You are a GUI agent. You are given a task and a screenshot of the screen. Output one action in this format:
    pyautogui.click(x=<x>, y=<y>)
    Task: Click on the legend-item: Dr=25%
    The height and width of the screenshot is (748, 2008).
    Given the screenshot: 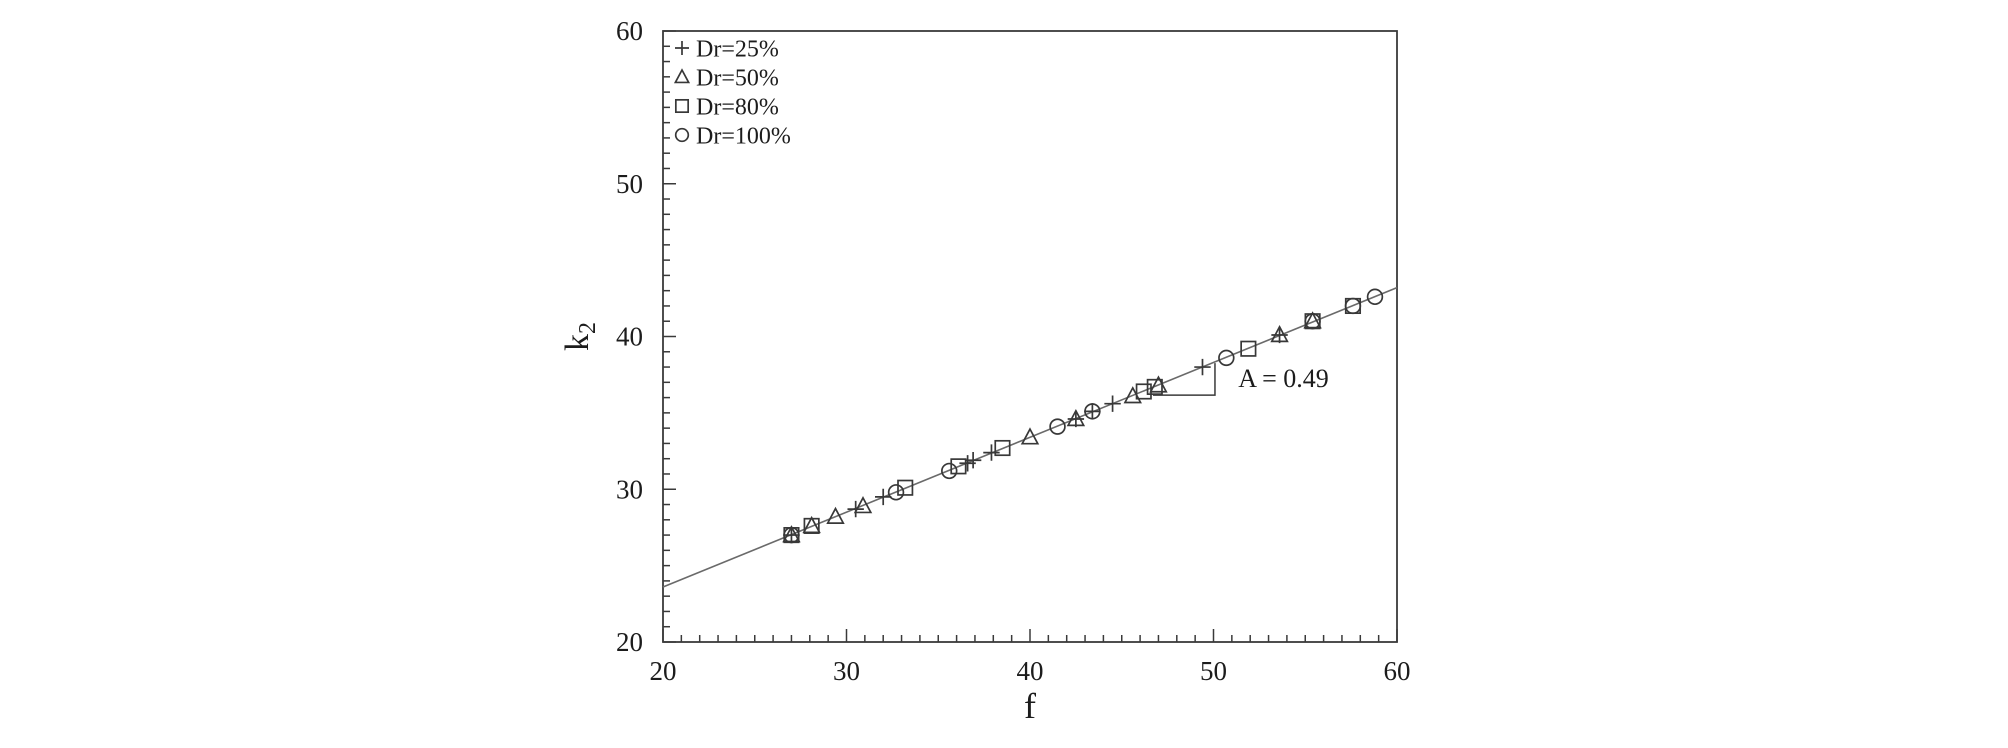 What is the action you would take?
    pyautogui.click(x=727, y=50)
    